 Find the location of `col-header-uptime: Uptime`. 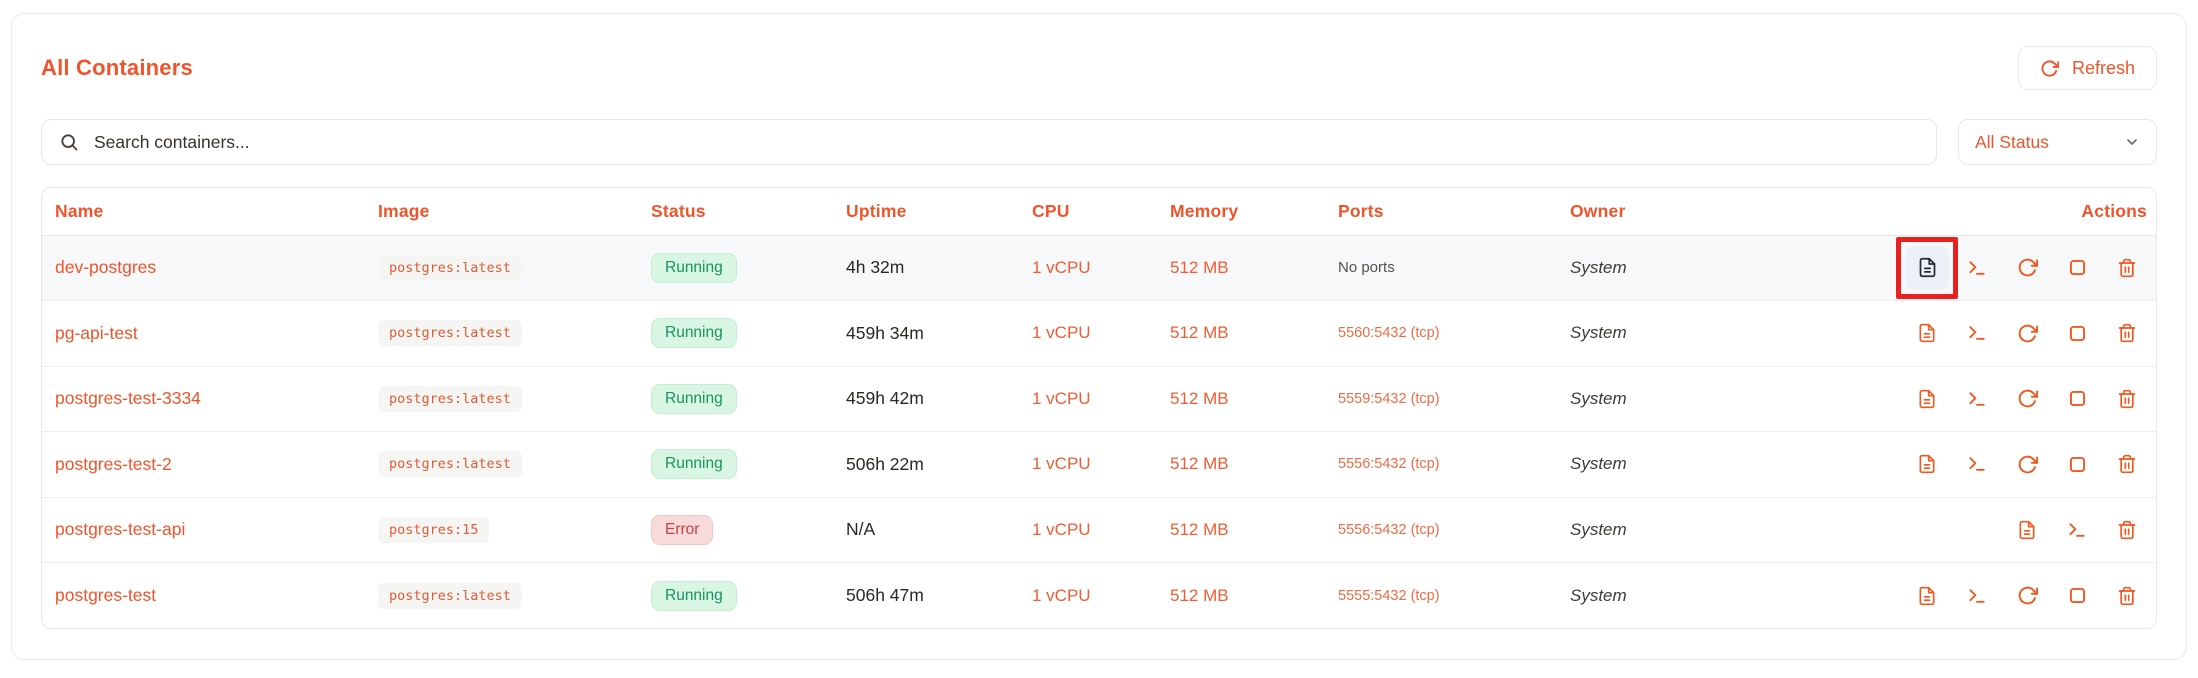

col-header-uptime: Uptime is located at coordinates (923, 212).